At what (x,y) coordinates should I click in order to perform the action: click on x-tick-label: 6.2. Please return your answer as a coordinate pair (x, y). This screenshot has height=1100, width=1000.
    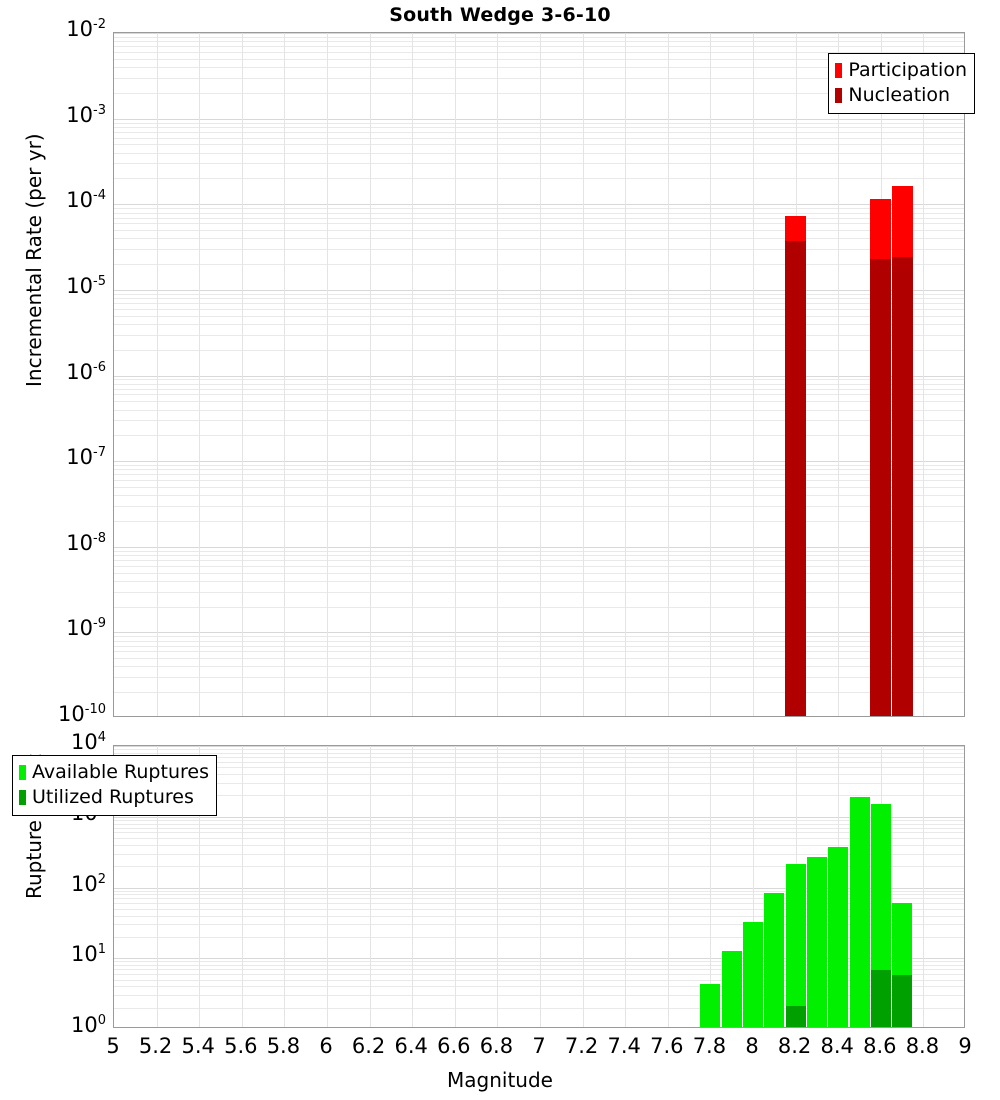
    Looking at the image, I should click on (368, 1046).